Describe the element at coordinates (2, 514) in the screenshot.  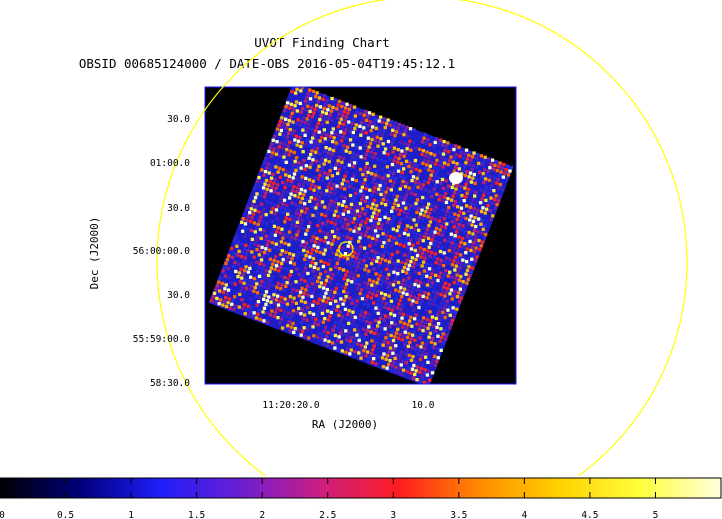
I see `colorbar-tick-label: 0` at that location.